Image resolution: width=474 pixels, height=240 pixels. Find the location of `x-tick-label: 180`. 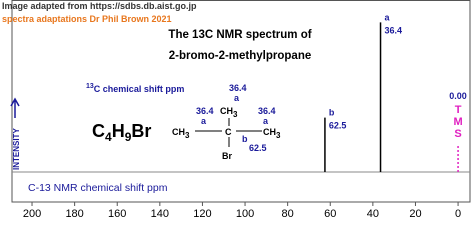

x-tick-label: 180 is located at coordinates (74, 214).